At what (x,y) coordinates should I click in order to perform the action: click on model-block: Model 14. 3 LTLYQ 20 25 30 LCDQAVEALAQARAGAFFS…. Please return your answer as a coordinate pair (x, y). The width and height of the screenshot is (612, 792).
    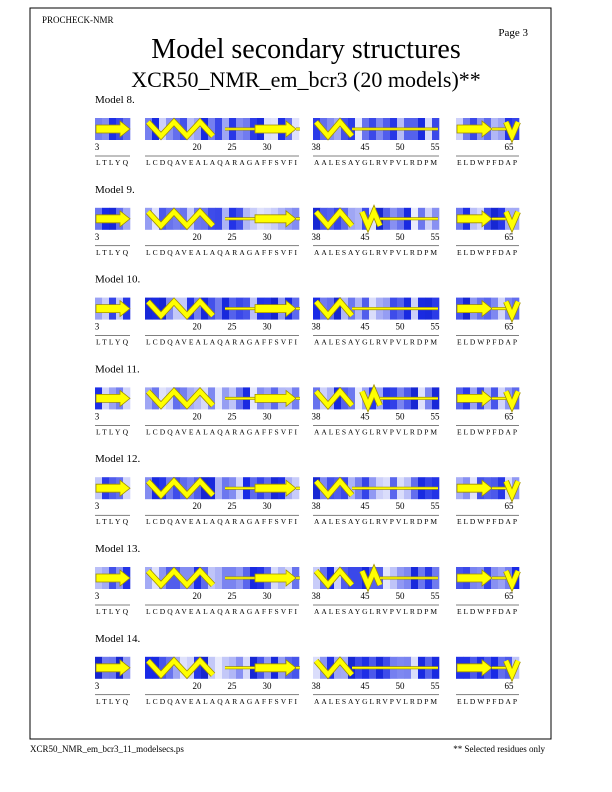
    Looking at the image, I should click on (308, 669).